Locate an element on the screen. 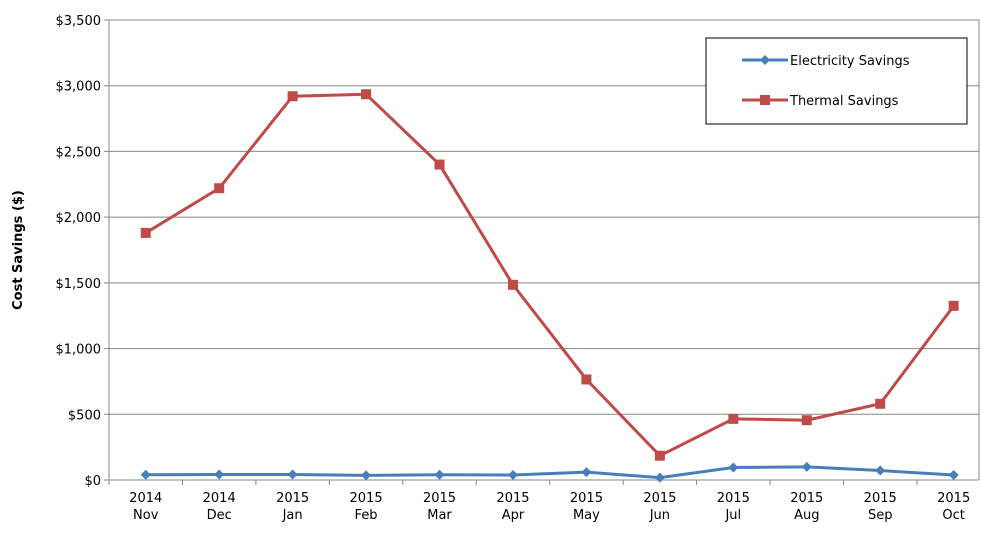  x-tick-label: May is located at coordinates (586, 515).